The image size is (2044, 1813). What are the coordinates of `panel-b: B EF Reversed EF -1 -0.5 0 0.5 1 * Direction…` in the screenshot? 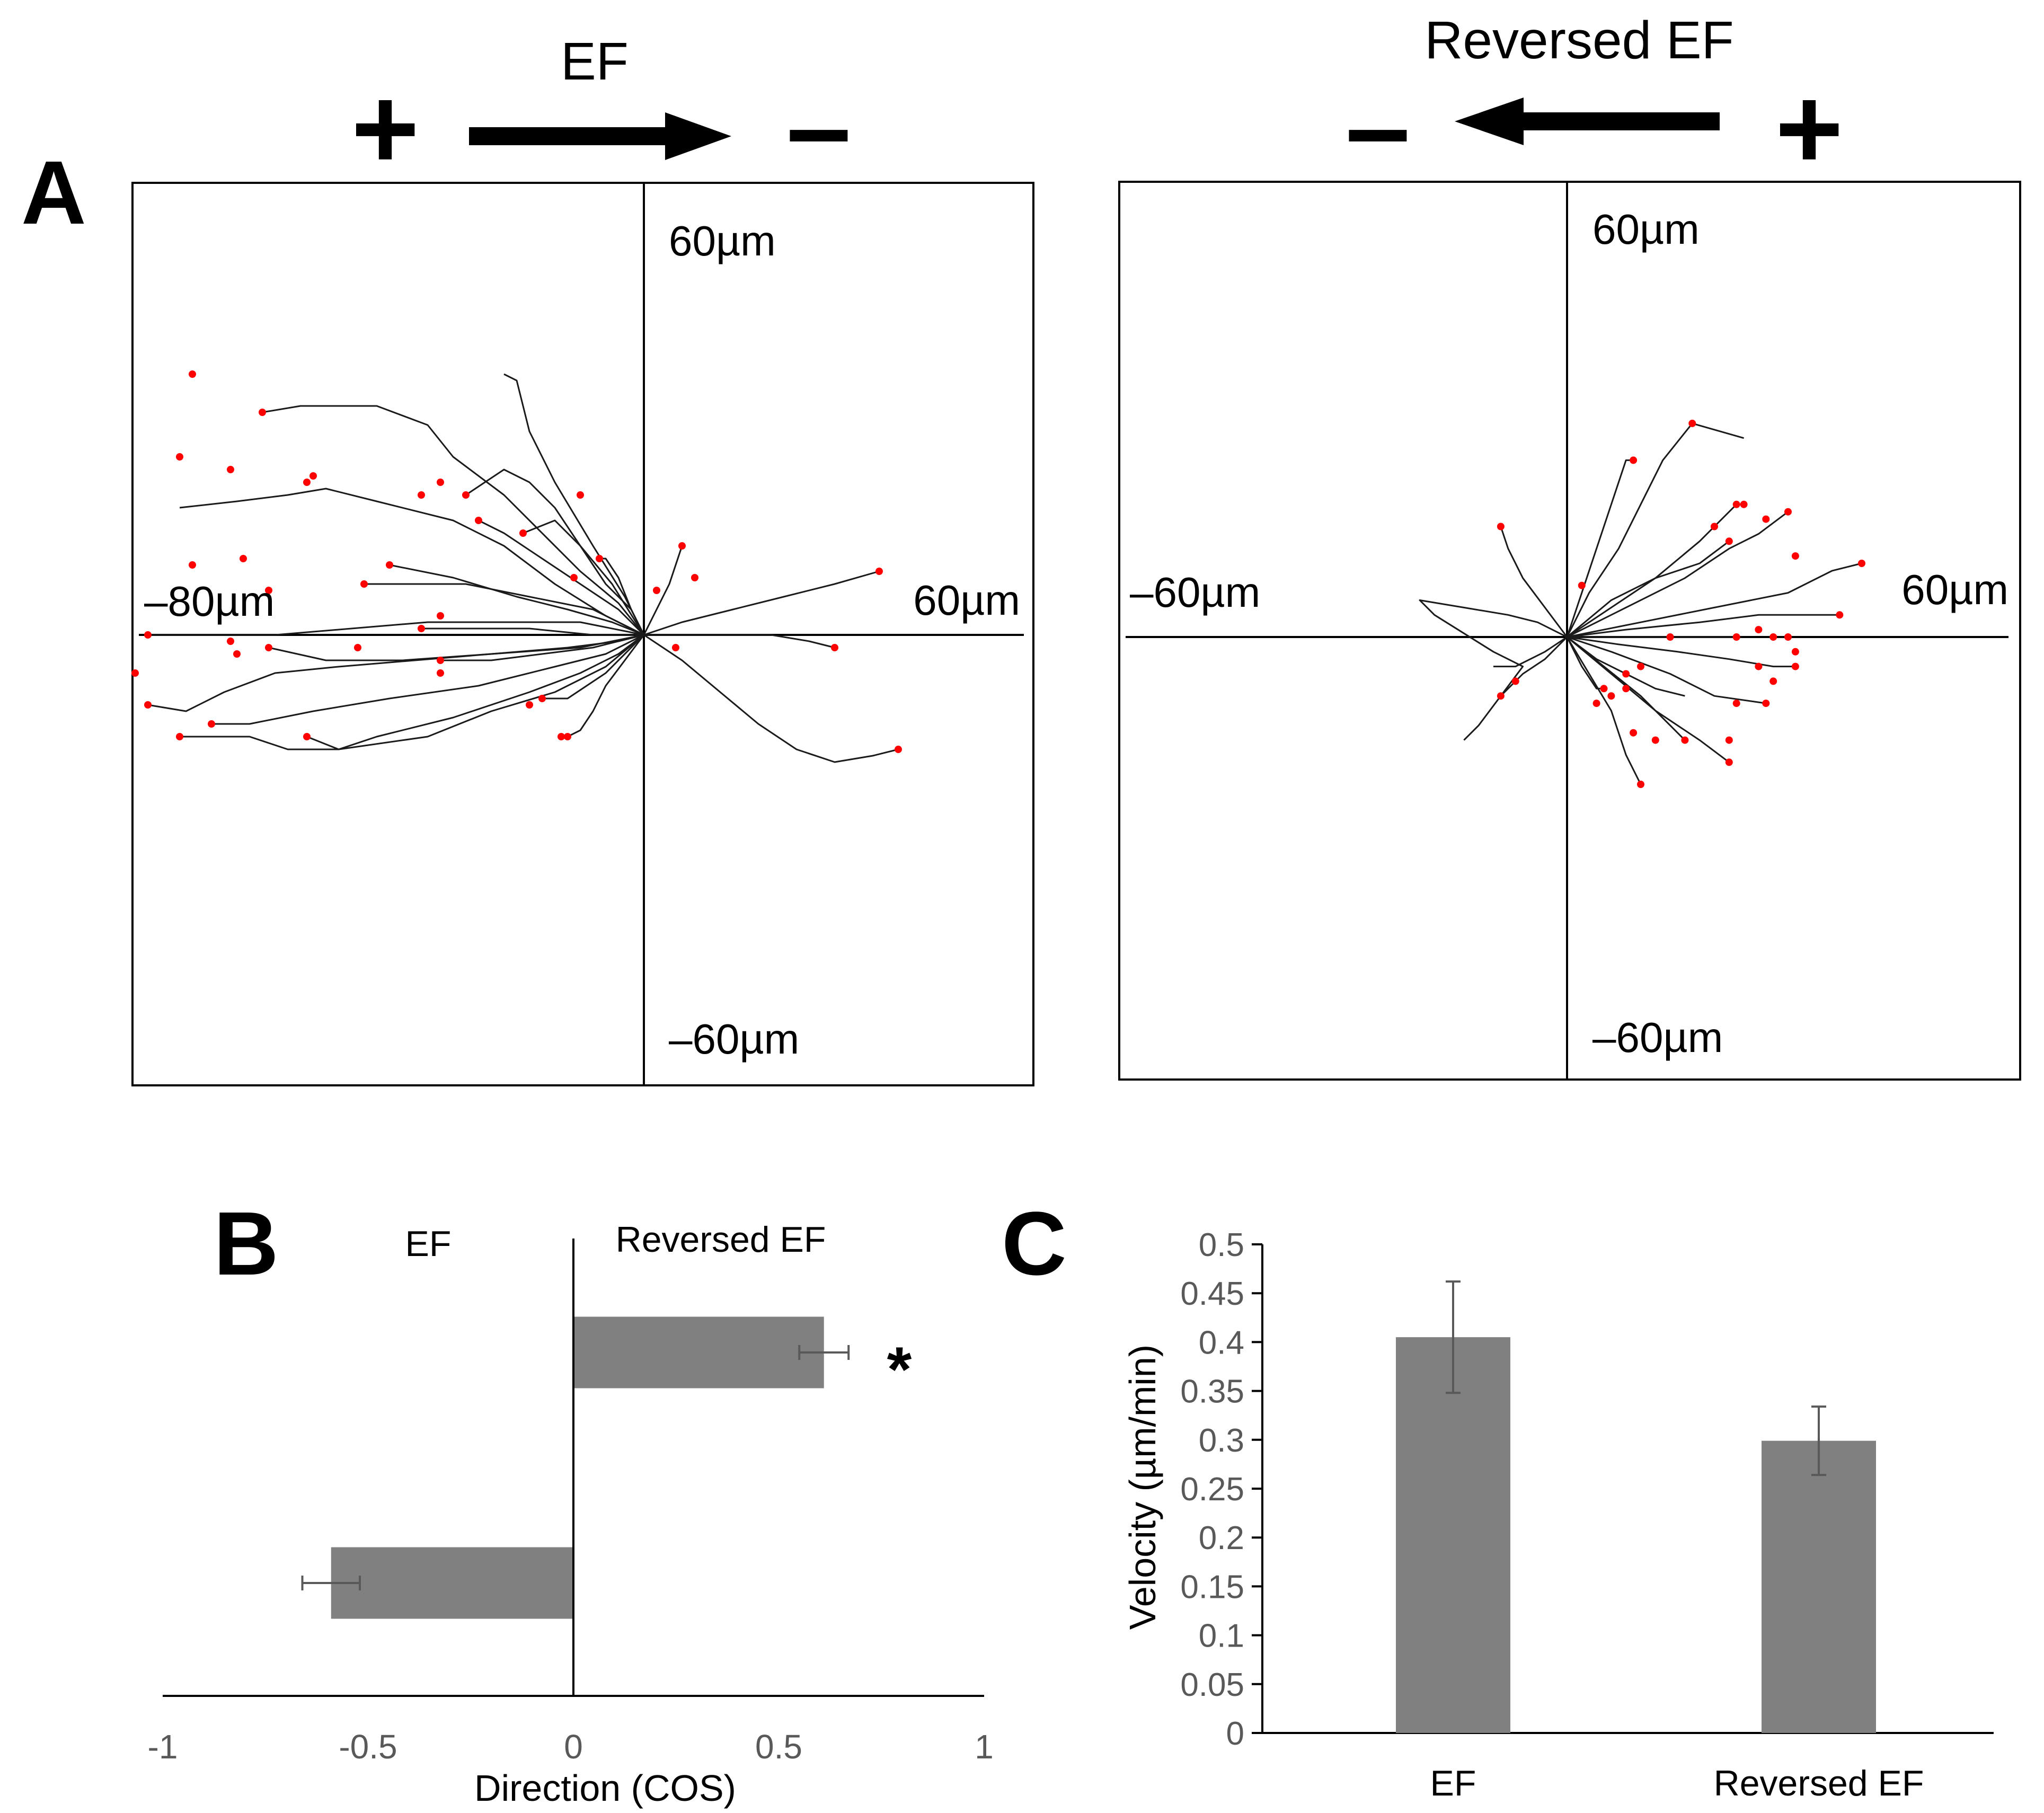 It's located at (571, 1501).